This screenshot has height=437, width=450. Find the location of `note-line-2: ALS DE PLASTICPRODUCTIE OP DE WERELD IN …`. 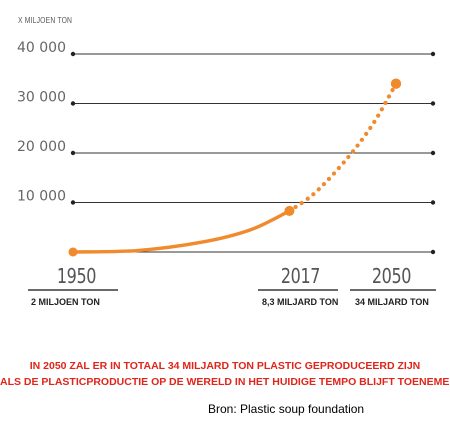

note-line-2: ALS DE PLASTICPRODUCTIE OP DE WERELD IN … is located at coordinates (225, 382).